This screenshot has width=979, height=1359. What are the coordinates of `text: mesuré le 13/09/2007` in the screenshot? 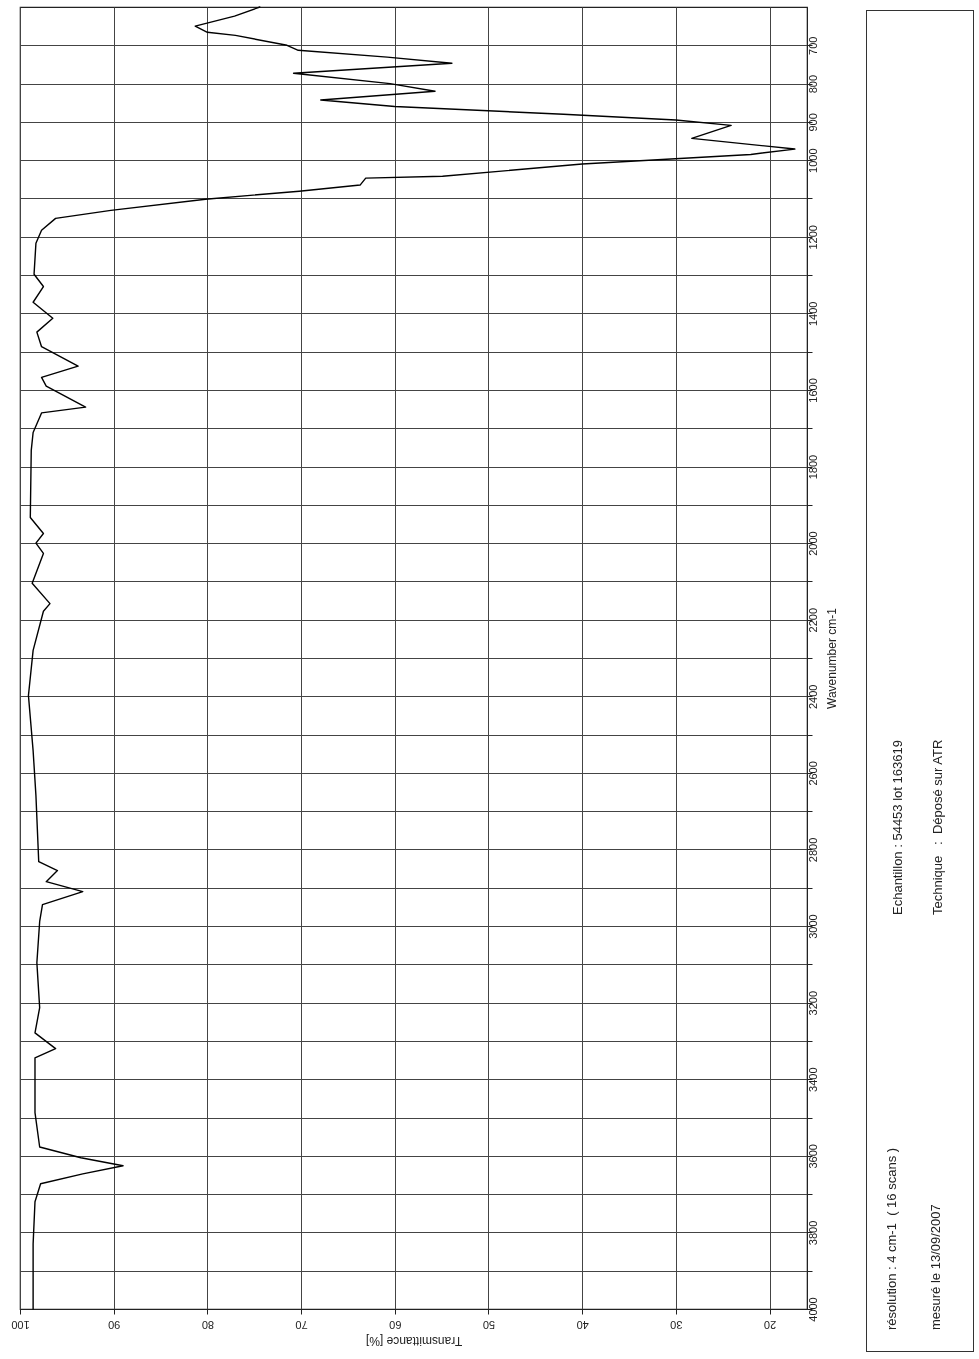 It's located at (936, 1267).